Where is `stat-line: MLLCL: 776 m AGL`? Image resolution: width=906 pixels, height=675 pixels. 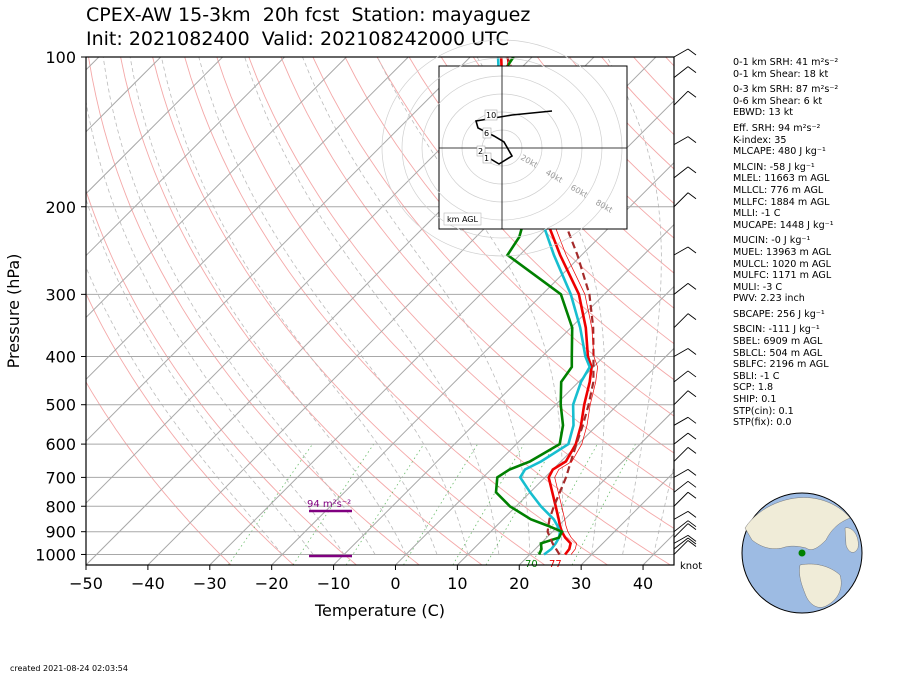 stat-line: MLLCL: 776 m AGL is located at coordinates (778, 190).